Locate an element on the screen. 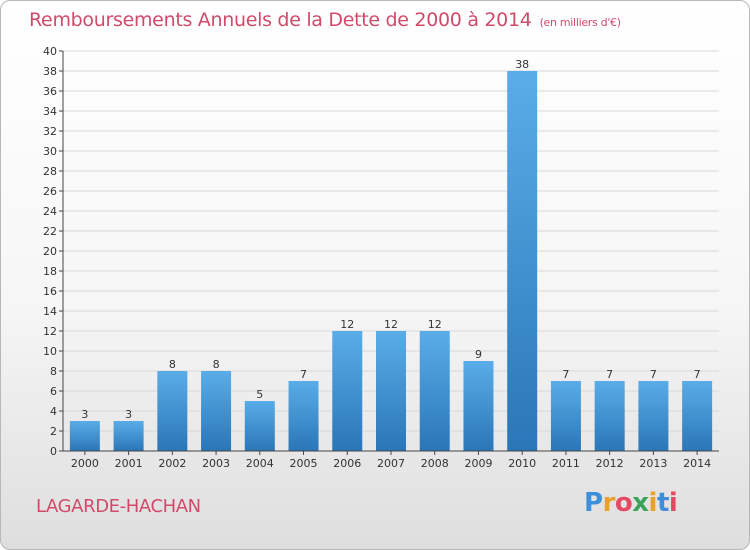 This screenshot has width=750, height=550. commune-name: LAGARDE-HACHAN is located at coordinates (118, 506).